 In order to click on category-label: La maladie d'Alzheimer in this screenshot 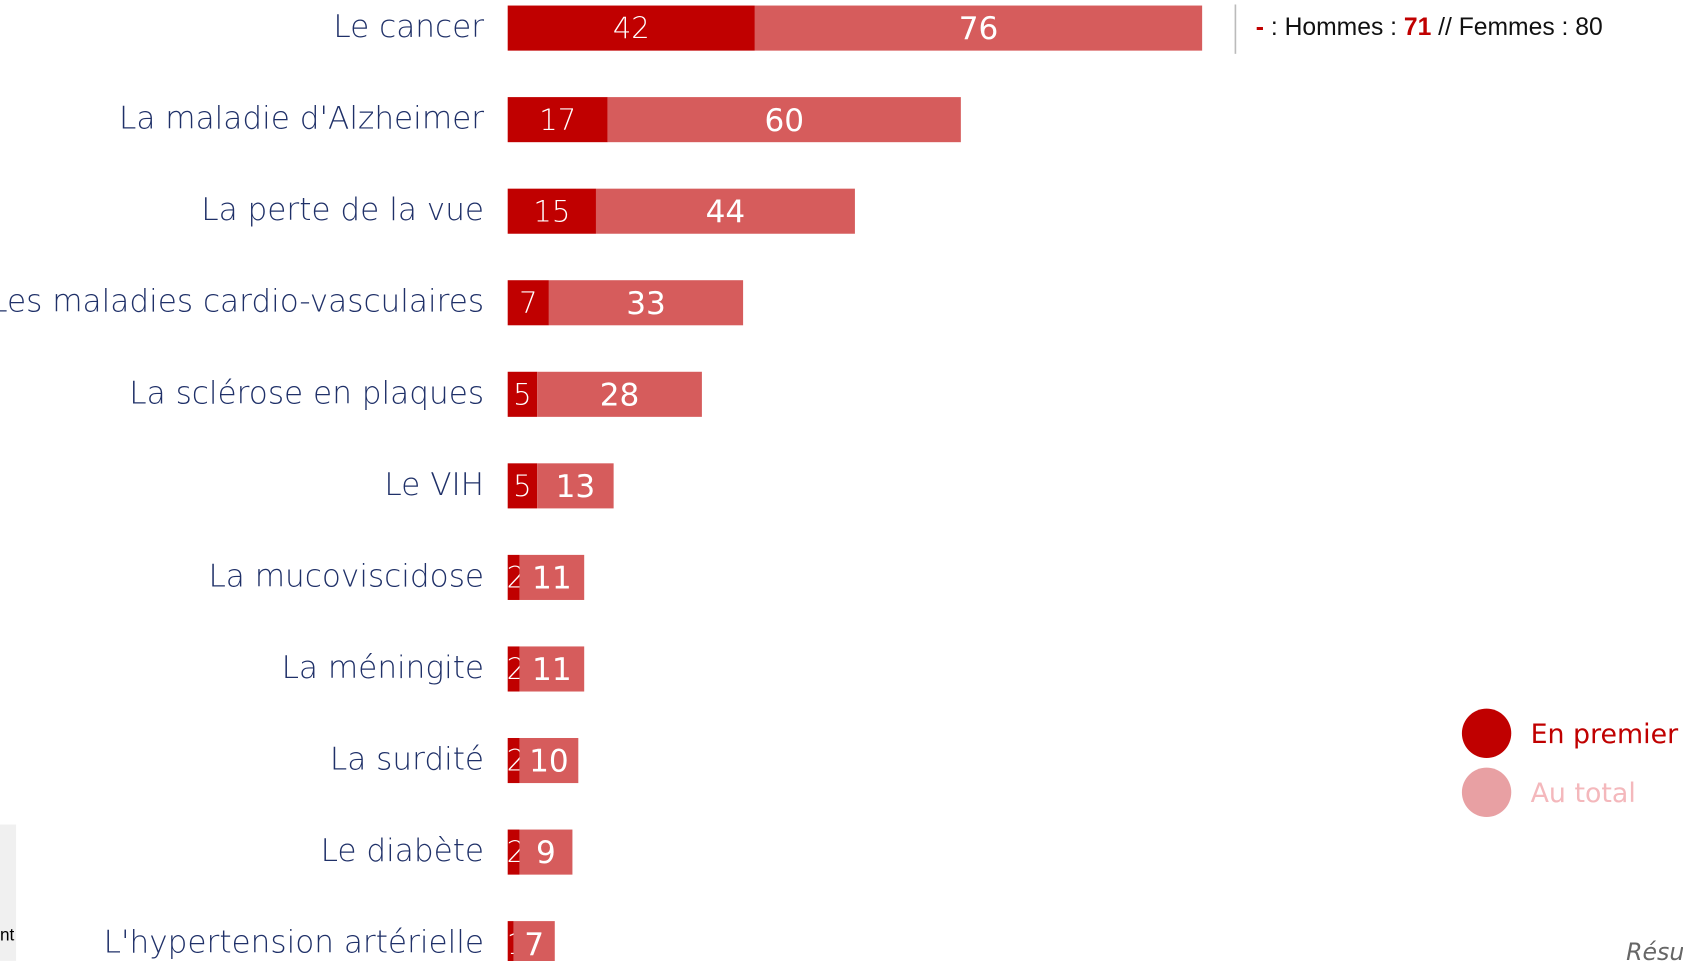, I will do `click(301, 119)`.